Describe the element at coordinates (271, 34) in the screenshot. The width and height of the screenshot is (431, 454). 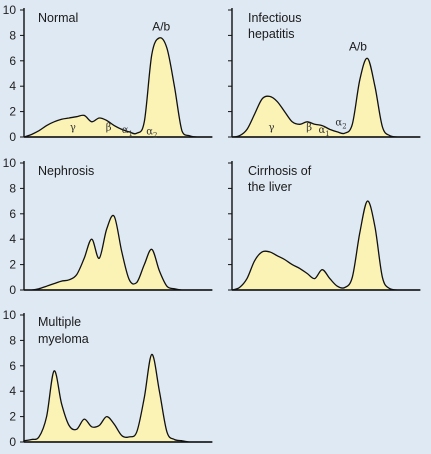
I see `panel-title: hepatitis` at that location.